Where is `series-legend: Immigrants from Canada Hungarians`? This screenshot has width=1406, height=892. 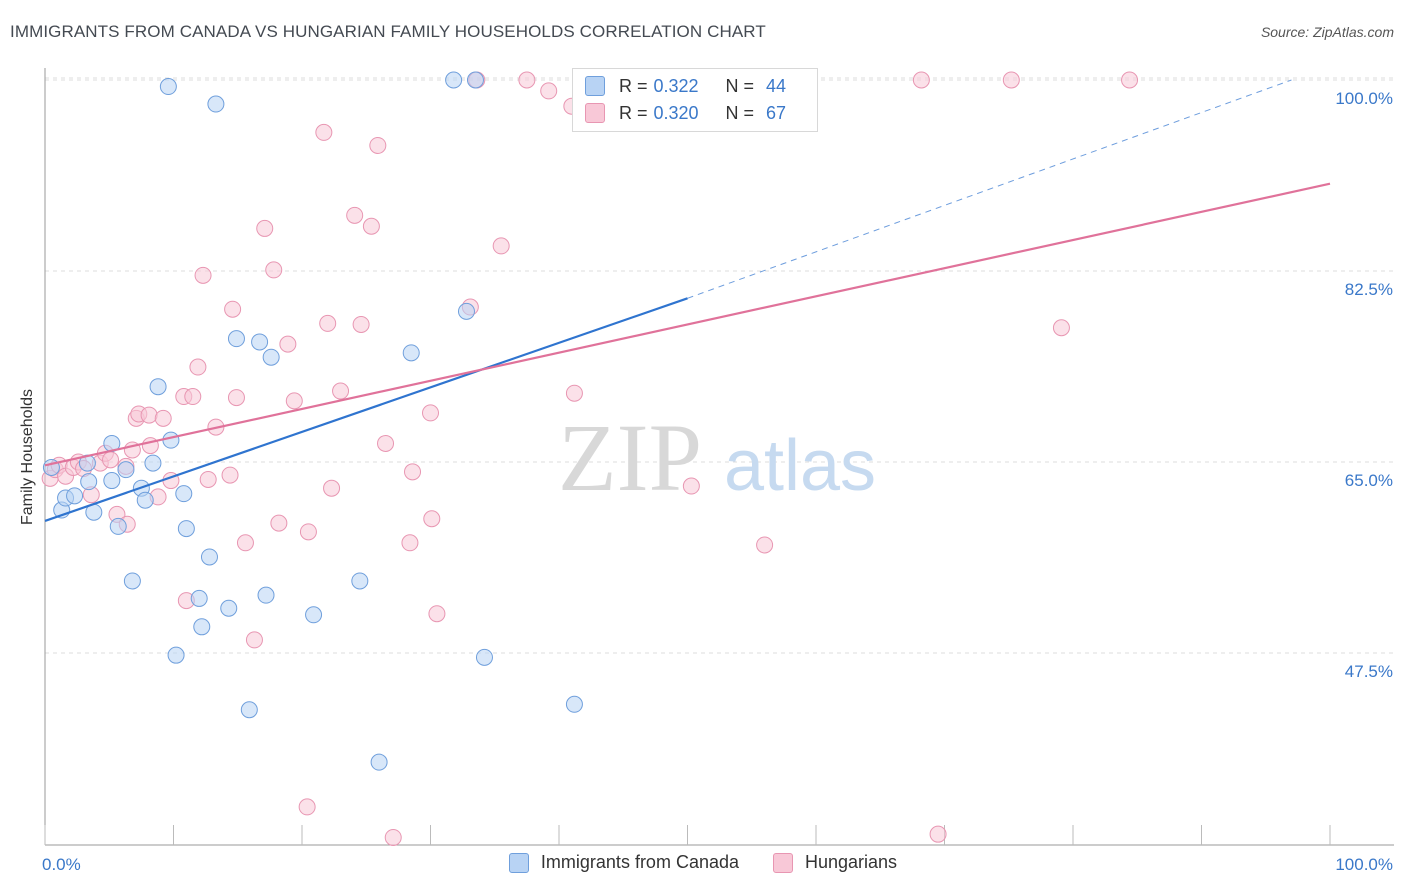
series-legend: Immigrants from Canada Hungarians is located at coordinates (703, 862).